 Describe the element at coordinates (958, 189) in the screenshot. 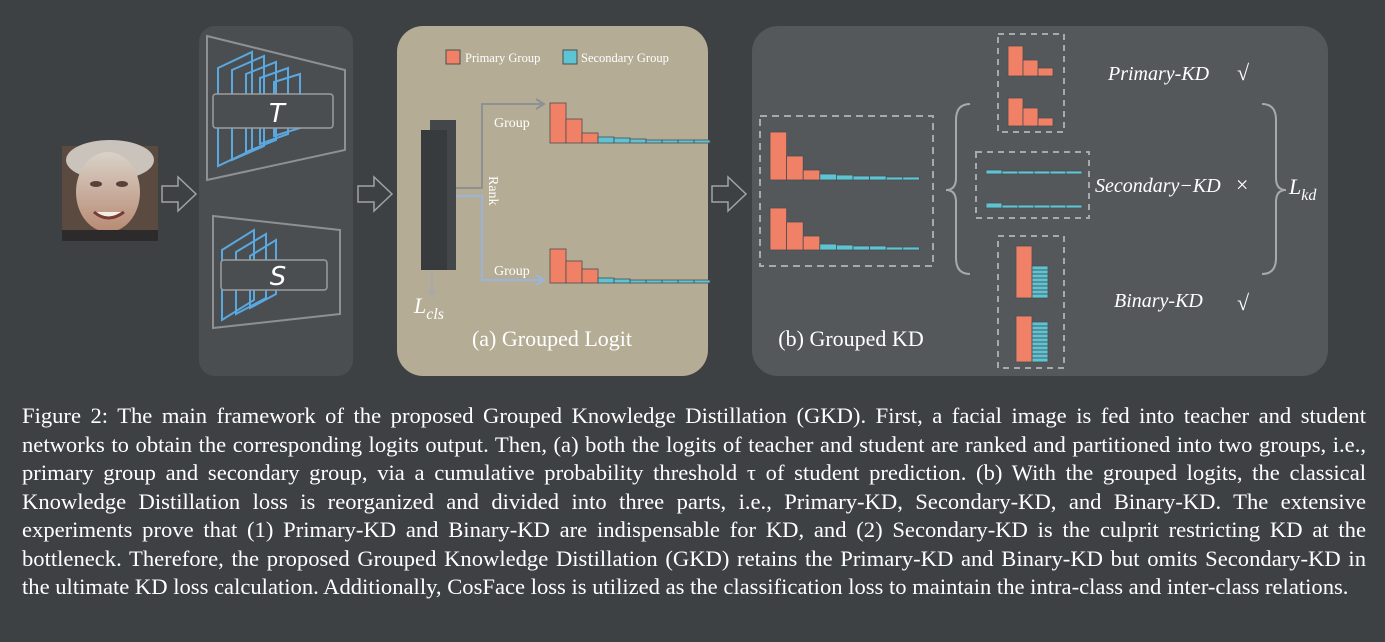

I see `brace-left` at that location.